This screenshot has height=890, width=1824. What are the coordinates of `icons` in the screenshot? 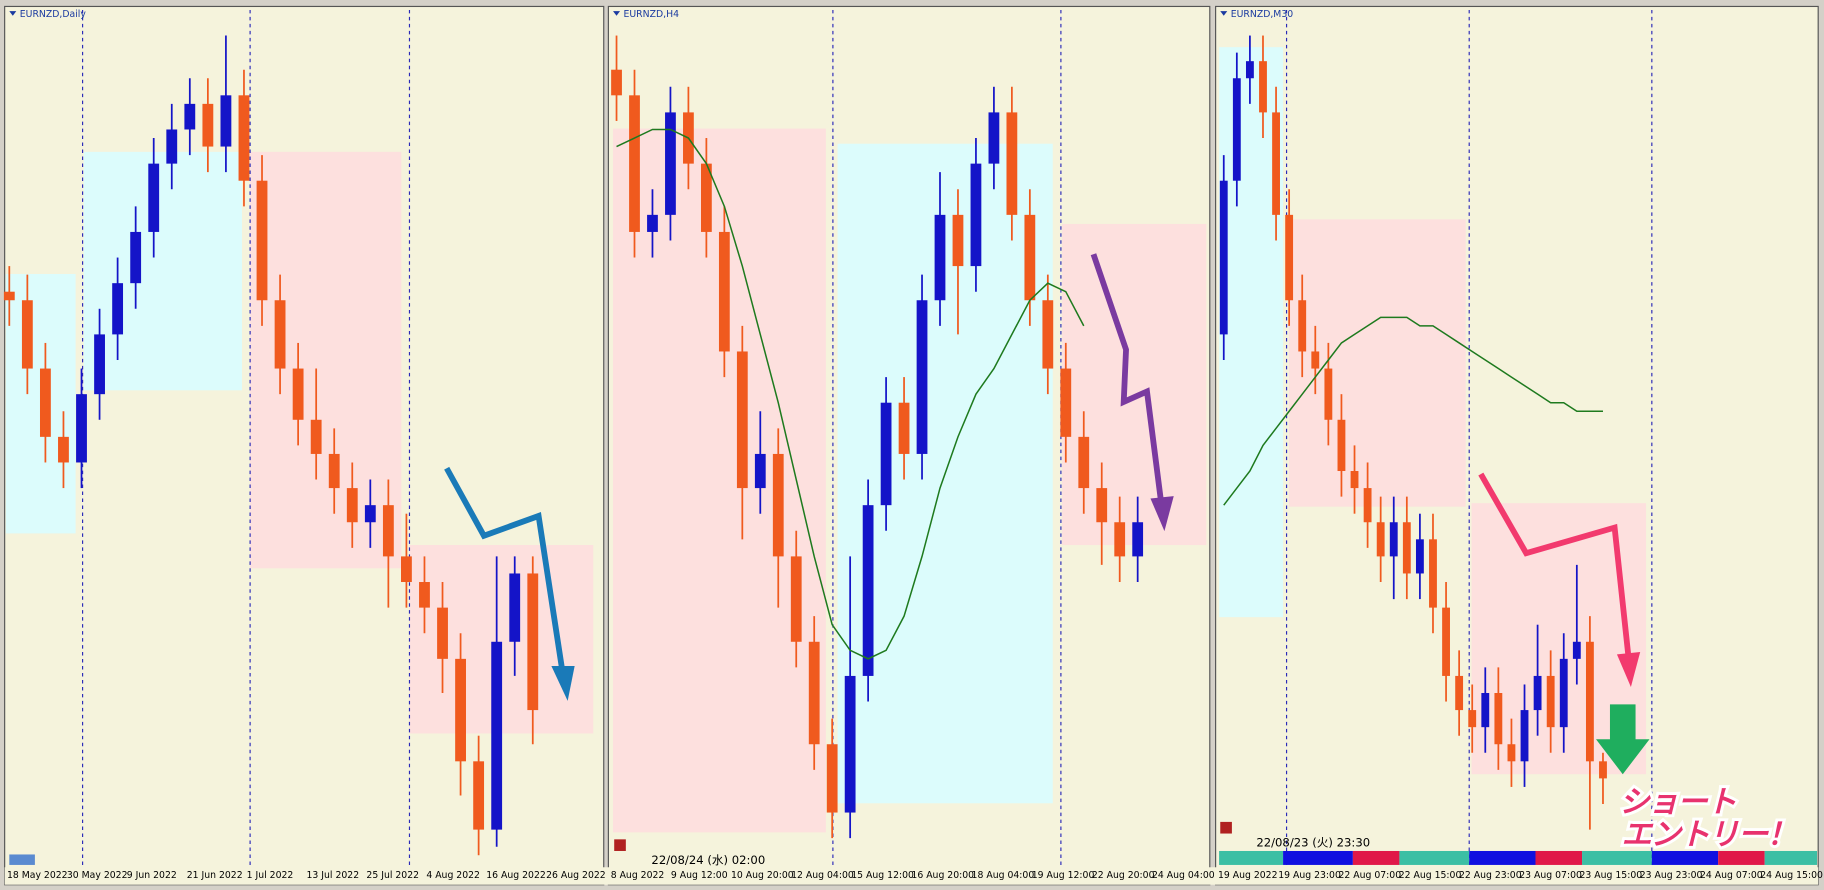 It's located at (620, 843).